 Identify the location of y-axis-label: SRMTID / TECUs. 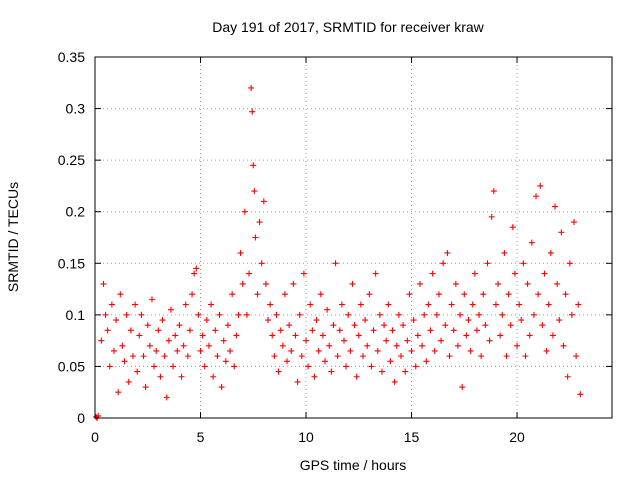
(13, 237).